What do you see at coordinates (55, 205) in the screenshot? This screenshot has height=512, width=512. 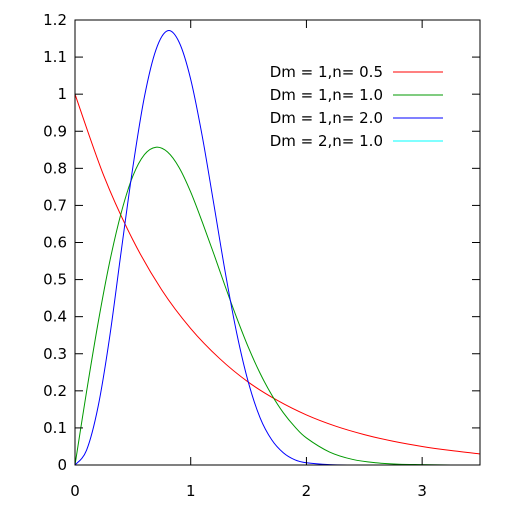 I see `y-tick-label: 0.7` at bounding box center [55, 205].